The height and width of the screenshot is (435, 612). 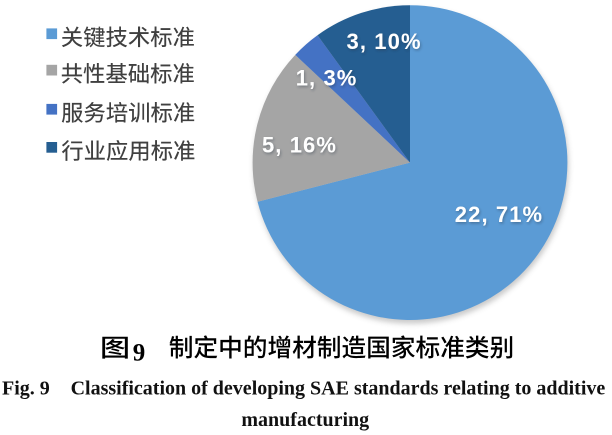 What do you see at coordinates (327, 78) in the screenshot?
I see `svg-text: 1, 3%` at bounding box center [327, 78].